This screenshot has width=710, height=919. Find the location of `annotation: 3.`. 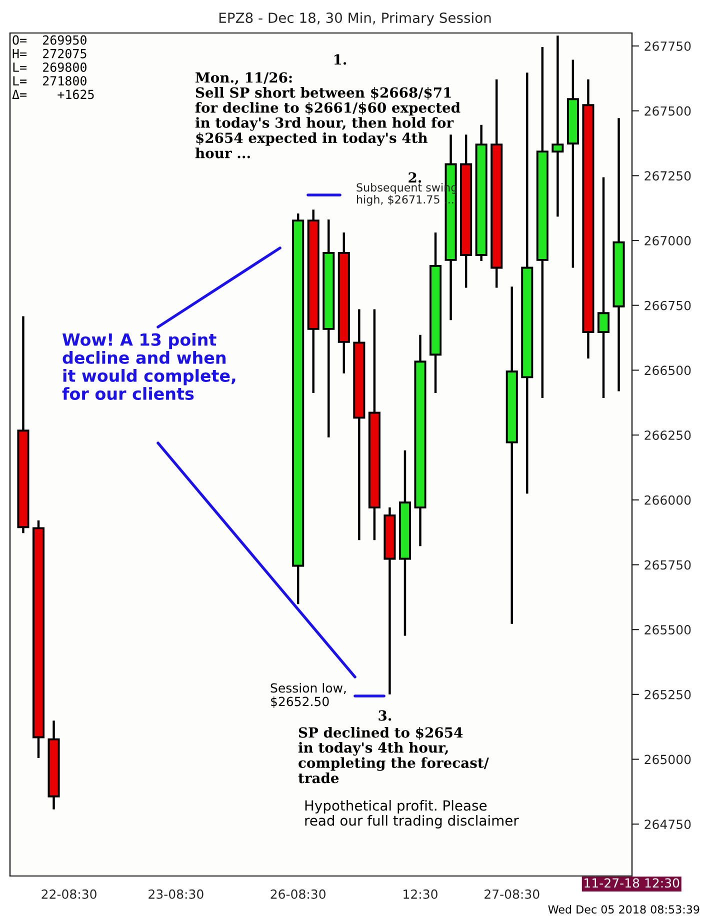

annotation: 3. is located at coordinates (385, 715).